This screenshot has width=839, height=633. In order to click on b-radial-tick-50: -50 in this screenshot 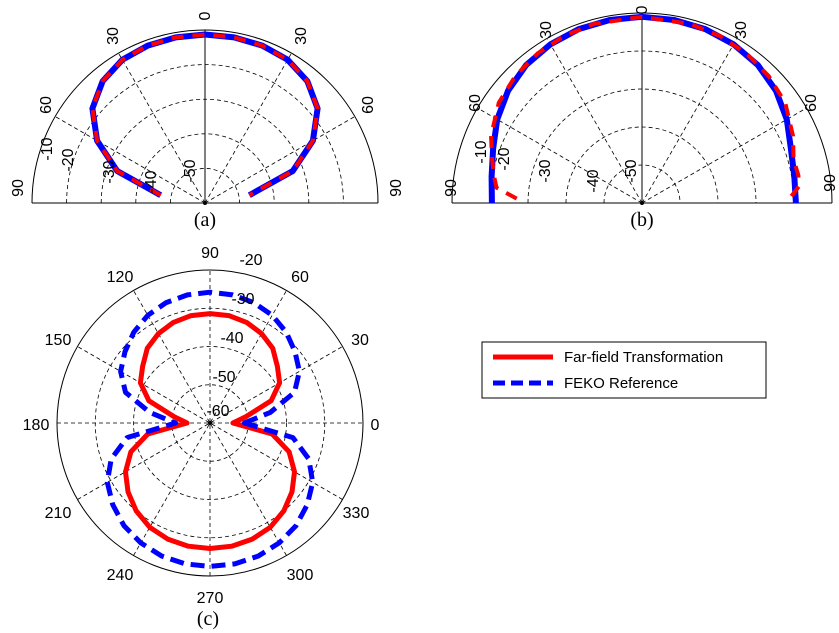, I will do `click(631, 170)`.